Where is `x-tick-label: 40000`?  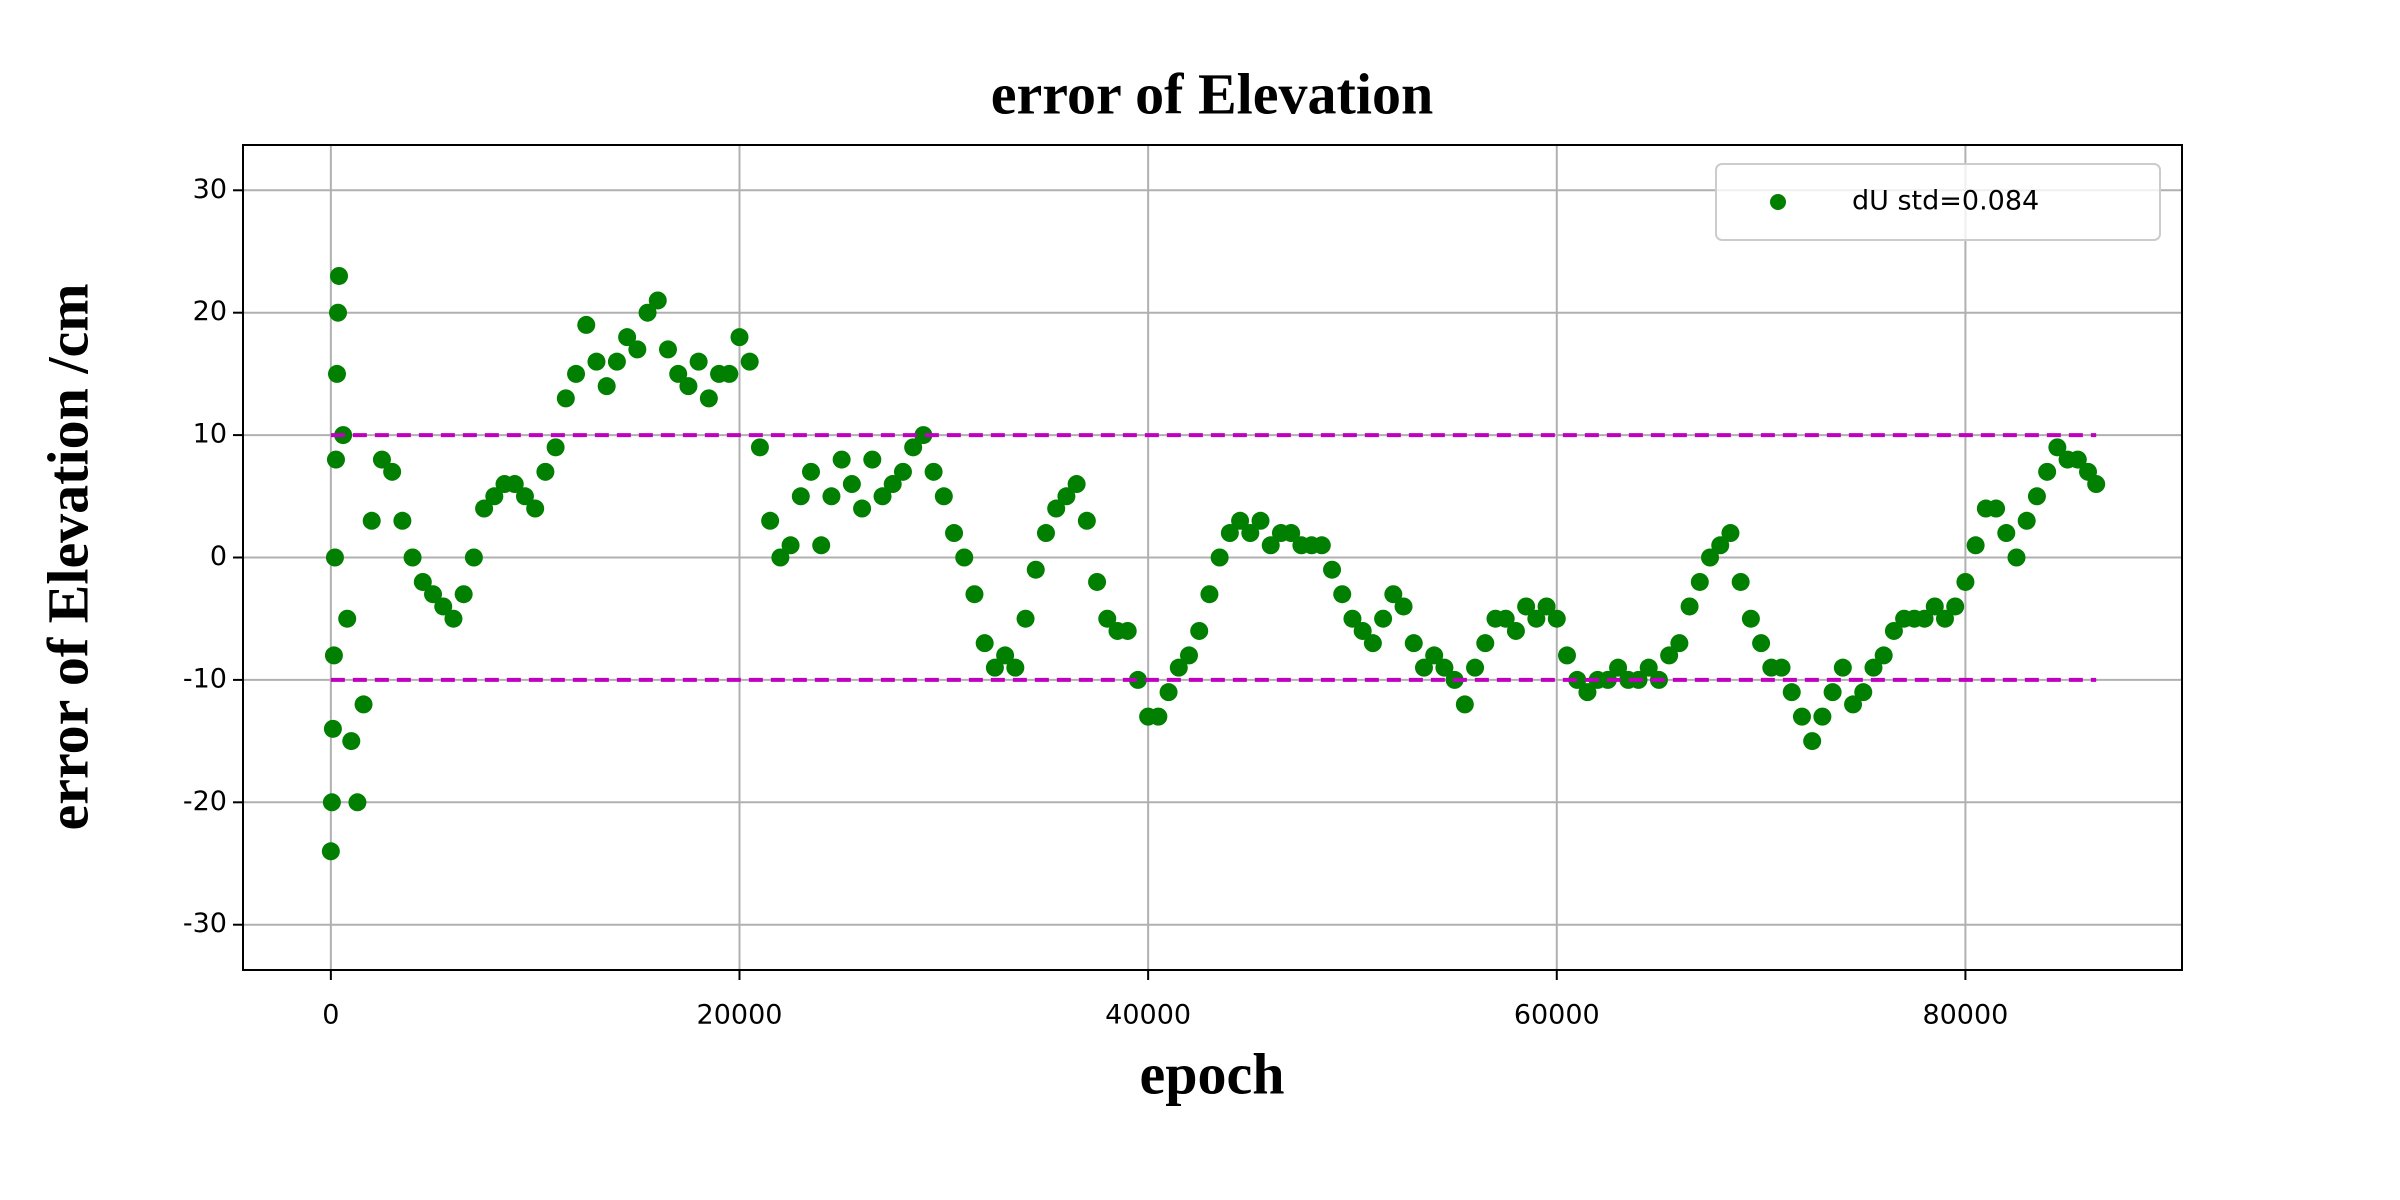 x-tick-label: 40000 is located at coordinates (1148, 1015).